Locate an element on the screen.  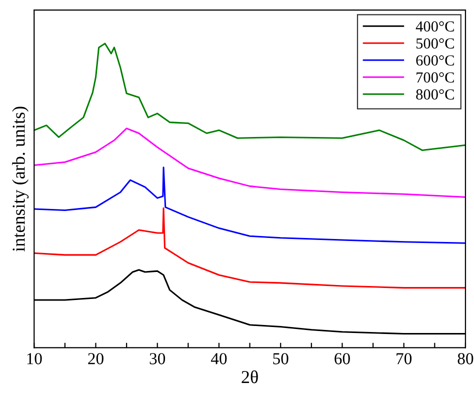
legend-label: 400°C is located at coordinates (435, 26).